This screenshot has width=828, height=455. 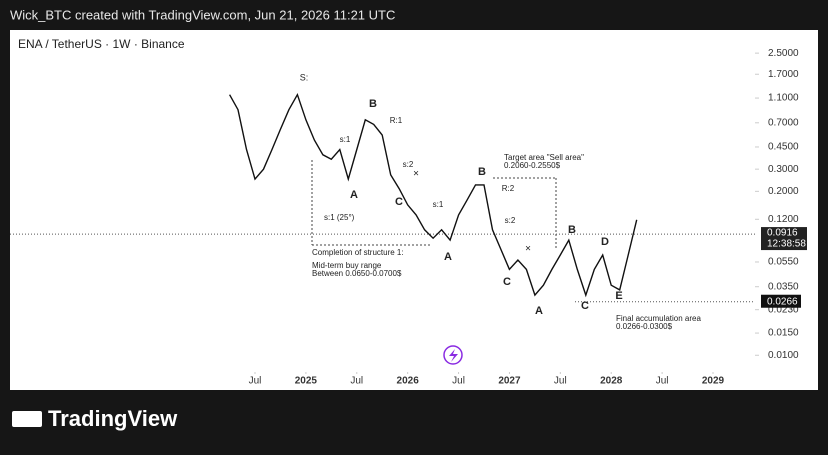 I want to click on y-tick-label: 0.1200, so click(x=783, y=219).